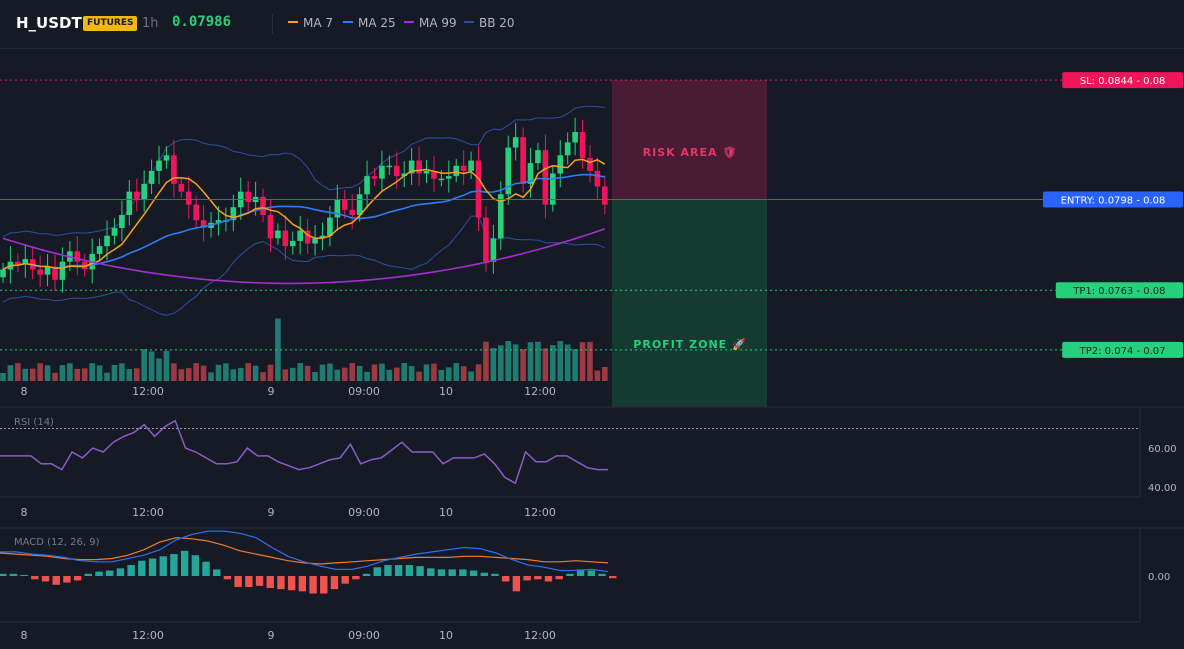 Image resolution: width=1184 pixels, height=649 pixels. I want to click on price-label-2: TP1: 0.0763 - 0.08, so click(1119, 290).